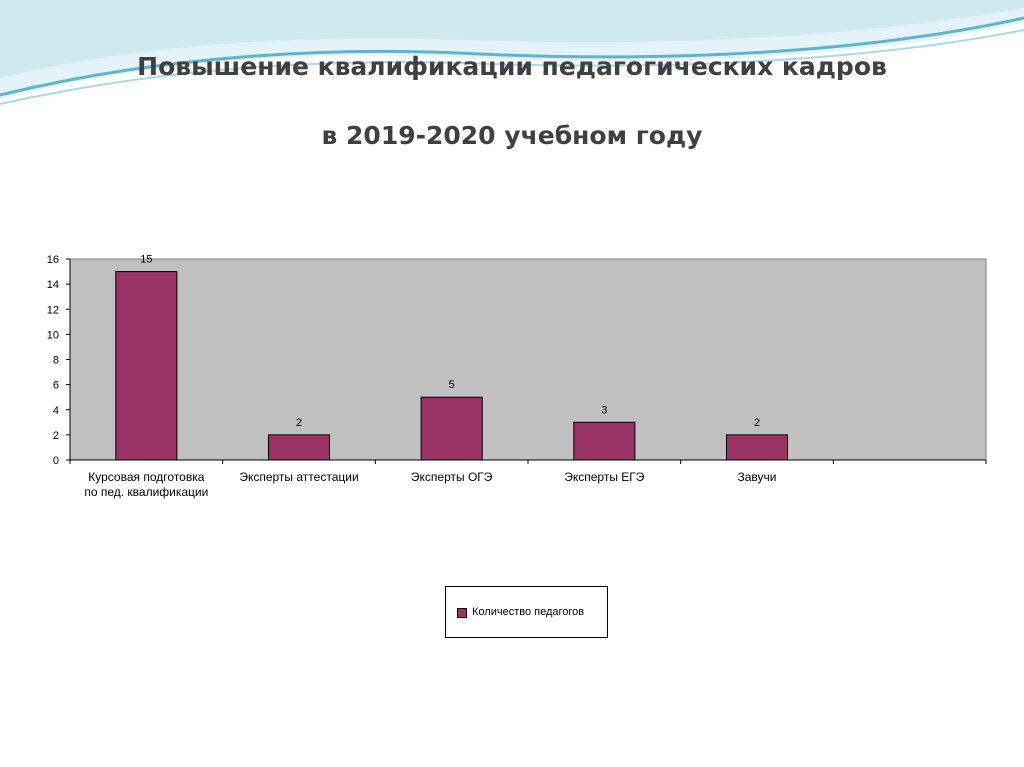 Image resolution: width=1024 pixels, height=767 pixels. I want to click on data-labels: 15 2 5 3 2, so click(450, 341).